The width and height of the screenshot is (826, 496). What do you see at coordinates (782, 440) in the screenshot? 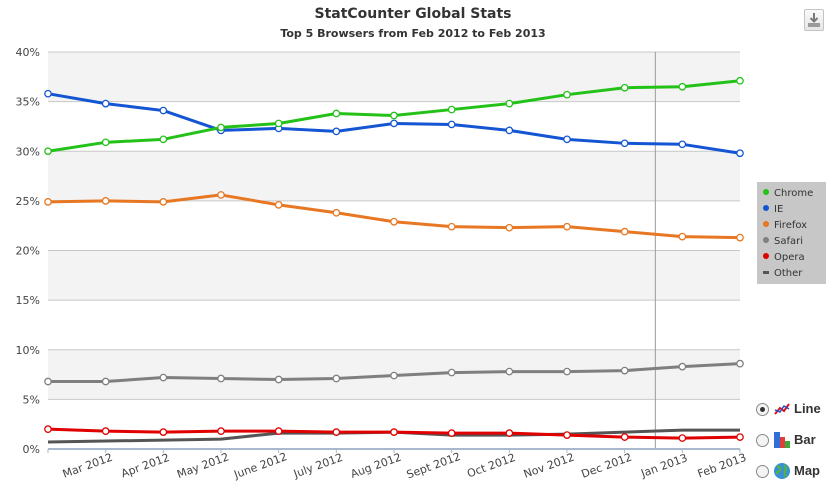
I see `bar-chart-icon` at bounding box center [782, 440].